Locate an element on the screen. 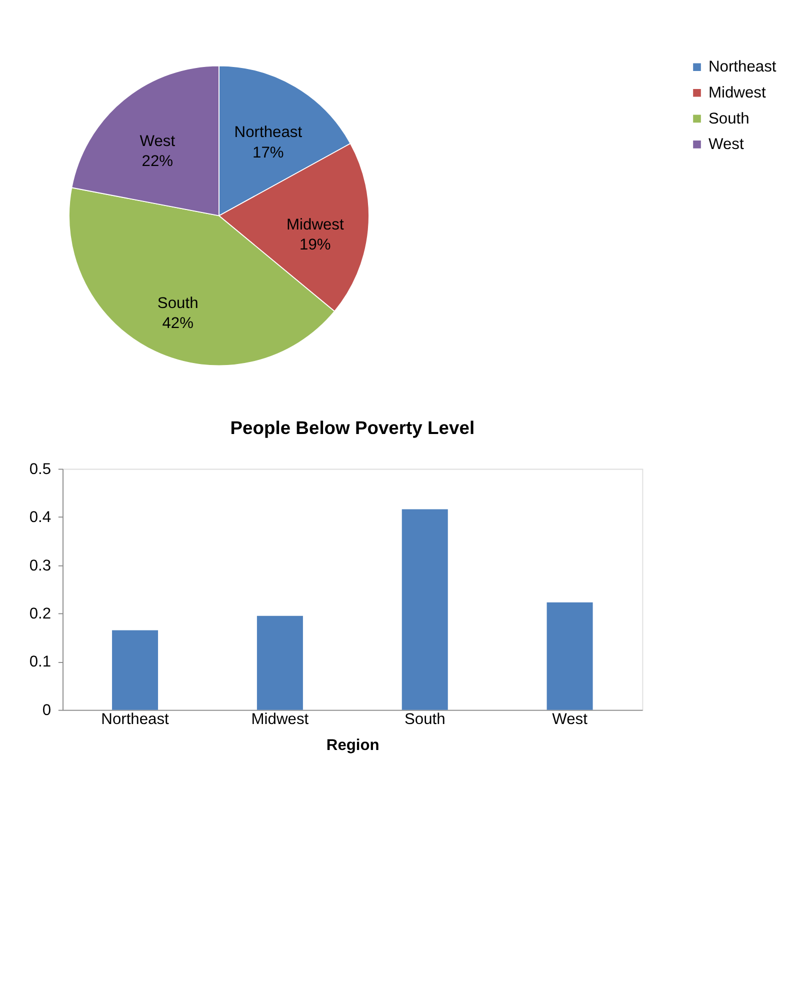  y-tick-label: 0.5 is located at coordinates (40, 469).